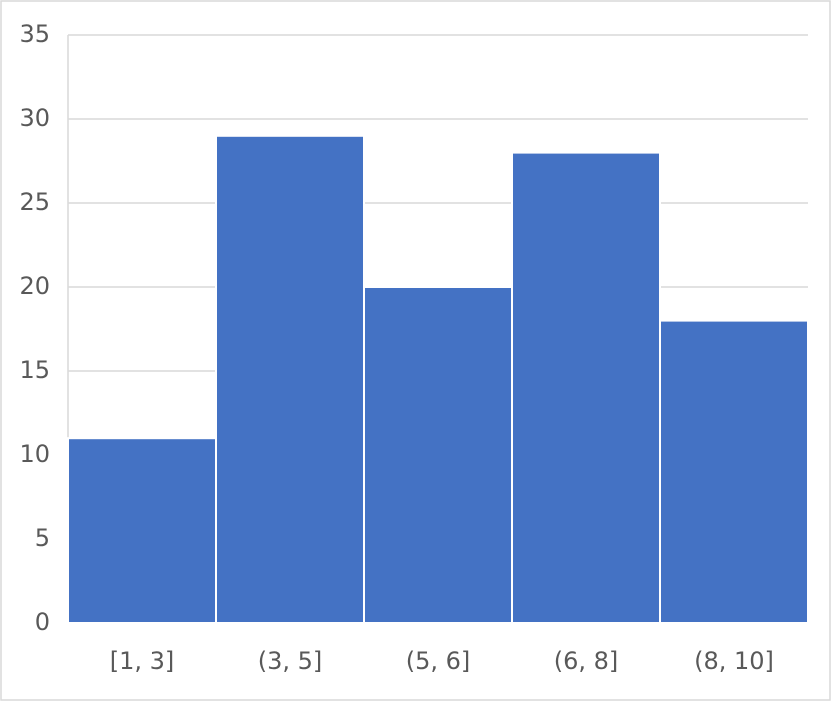 The image size is (831, 701). What do you see at coordinates (586, 661) in the screenshot?
I see `x-tick-label: (6, 8]` at bounding box center [586, 661].